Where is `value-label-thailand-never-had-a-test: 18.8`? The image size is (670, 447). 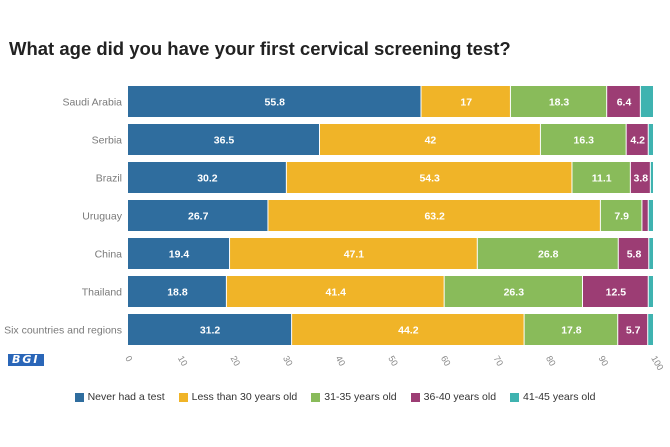
value-label-thailand-never-had-a-test: 18.8 is located at coordinates (177, 293).